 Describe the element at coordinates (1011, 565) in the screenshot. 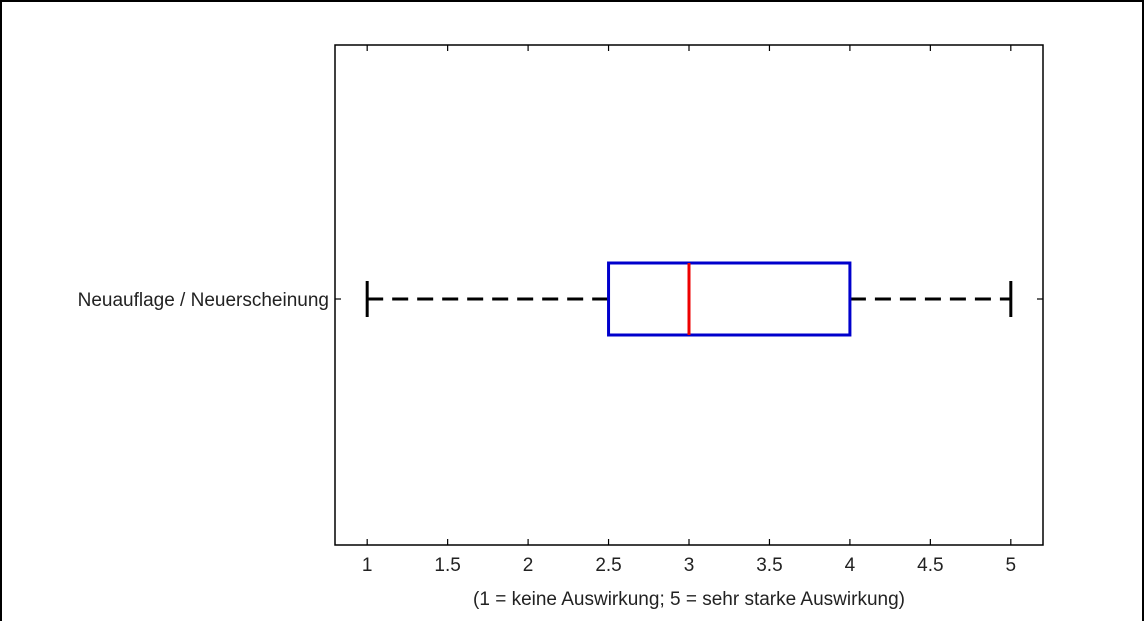

I see `x-tick-label: 5` at that location.